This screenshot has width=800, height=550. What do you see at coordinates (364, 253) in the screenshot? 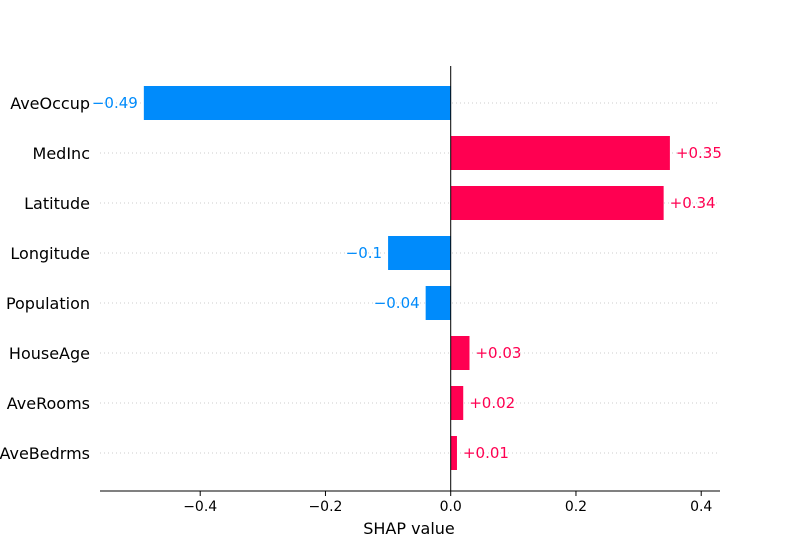
I see `data-label: −0.1` at bounding box center [364, 253].